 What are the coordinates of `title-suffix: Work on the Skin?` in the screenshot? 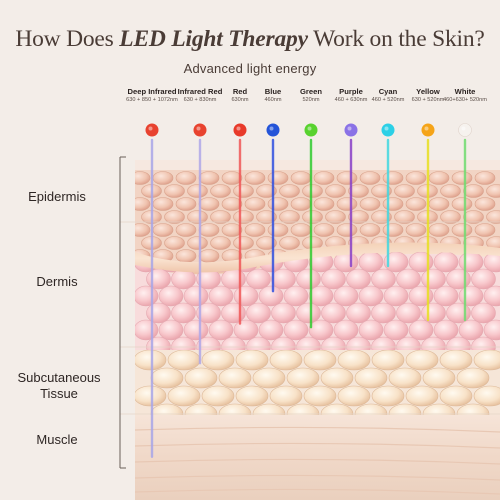 It's located at (396, 39).